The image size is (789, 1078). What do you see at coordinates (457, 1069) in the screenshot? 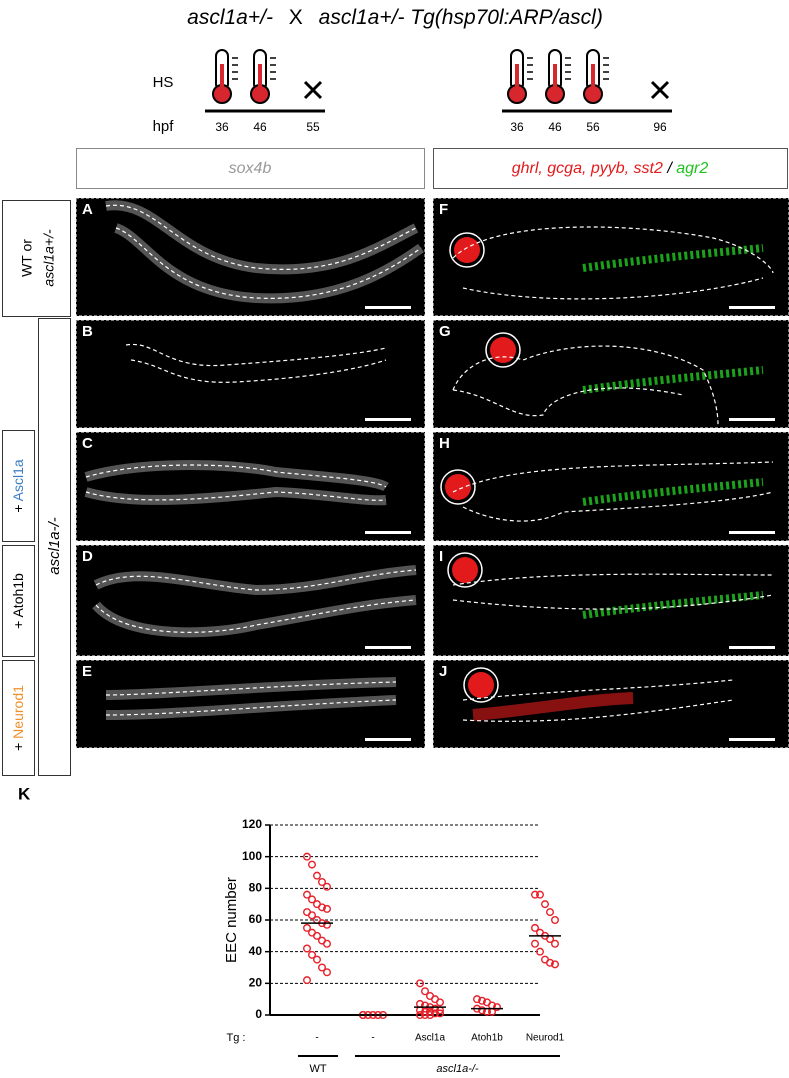
I see `group-label: ascl1a-/-` at bounding box center [457, 1069].